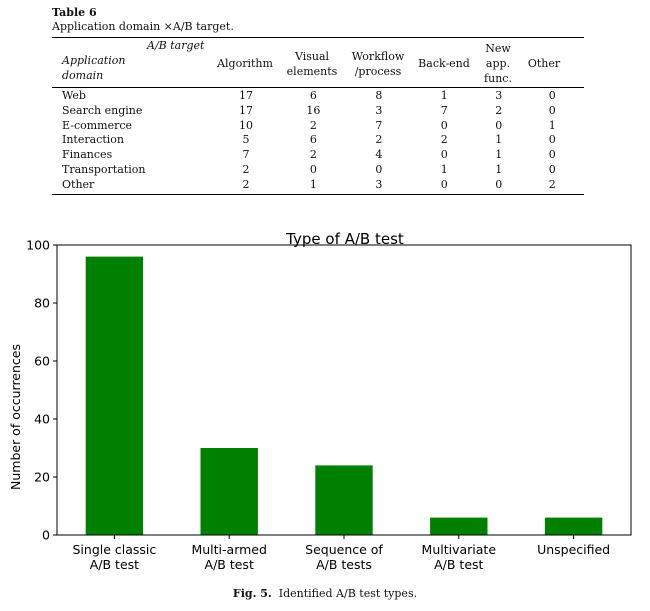 Image resolution: width=650 pixels, height=611 pixels. What do you see at coordinates (344, 564) in the screenshot?
I see `x-tick-label: A/B tests` at bounding box center [344, 564].